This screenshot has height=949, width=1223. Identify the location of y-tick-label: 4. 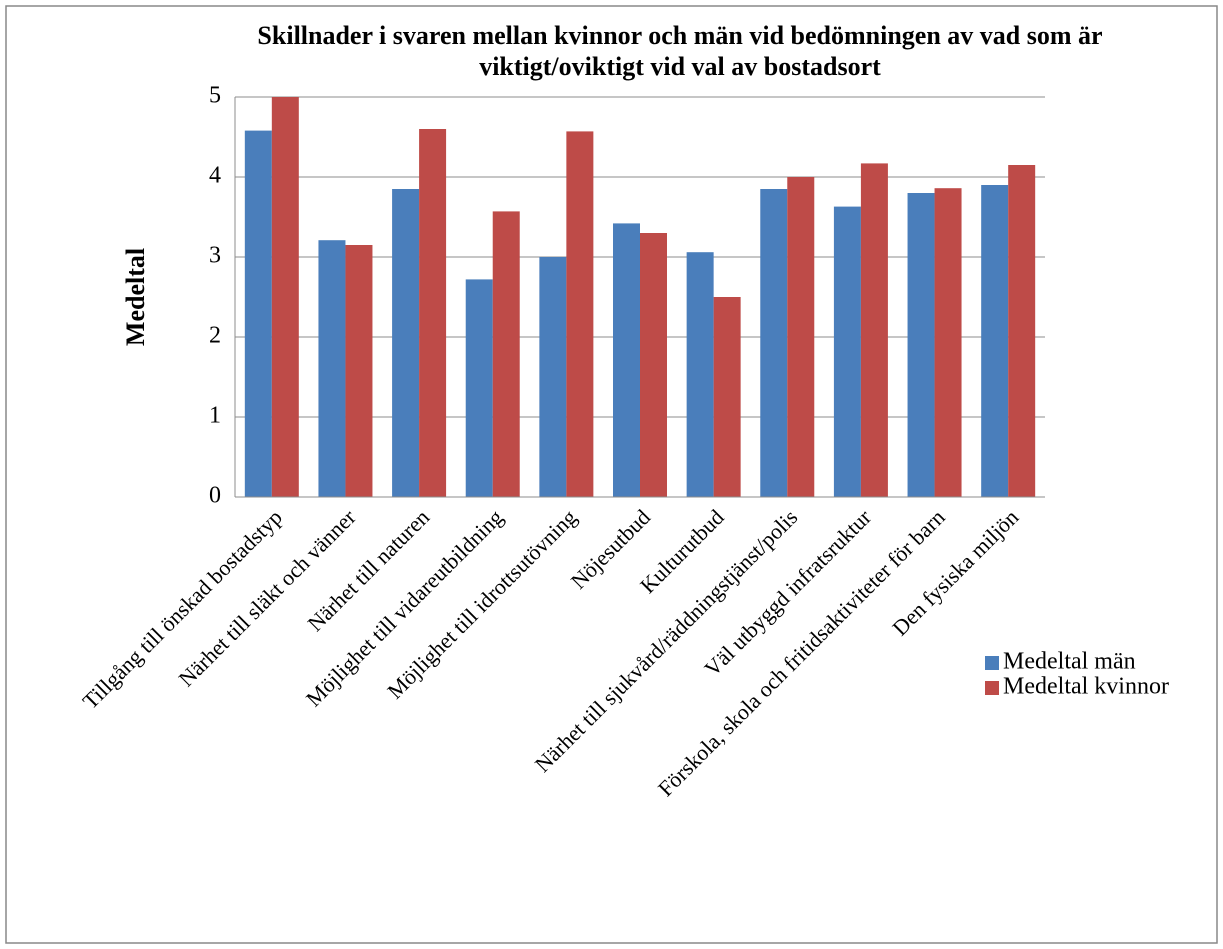
(215, 176).